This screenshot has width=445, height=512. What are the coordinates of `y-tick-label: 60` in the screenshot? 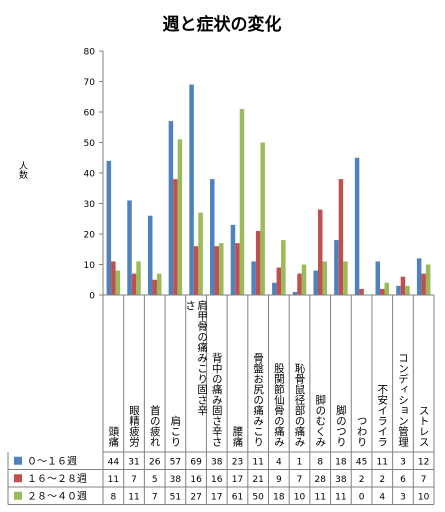 It's located at (90, 114).